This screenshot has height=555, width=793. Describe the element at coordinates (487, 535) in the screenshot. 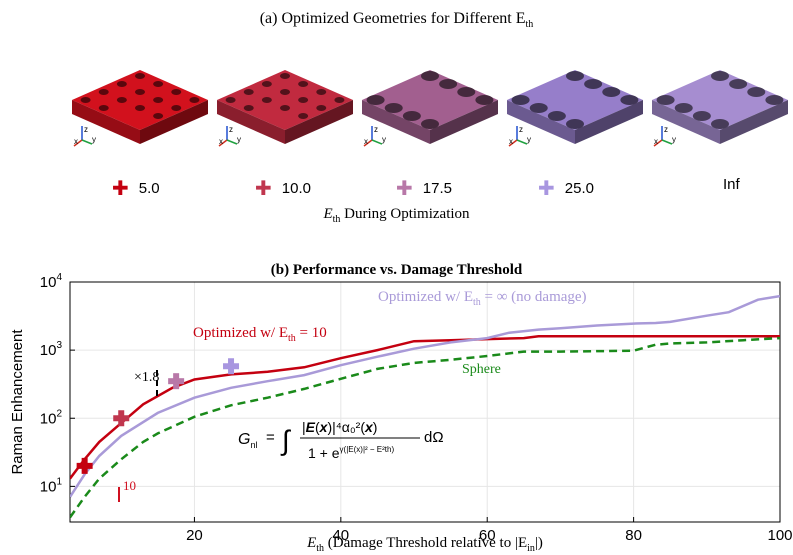

I see `x-tick-label: 60` at that location.